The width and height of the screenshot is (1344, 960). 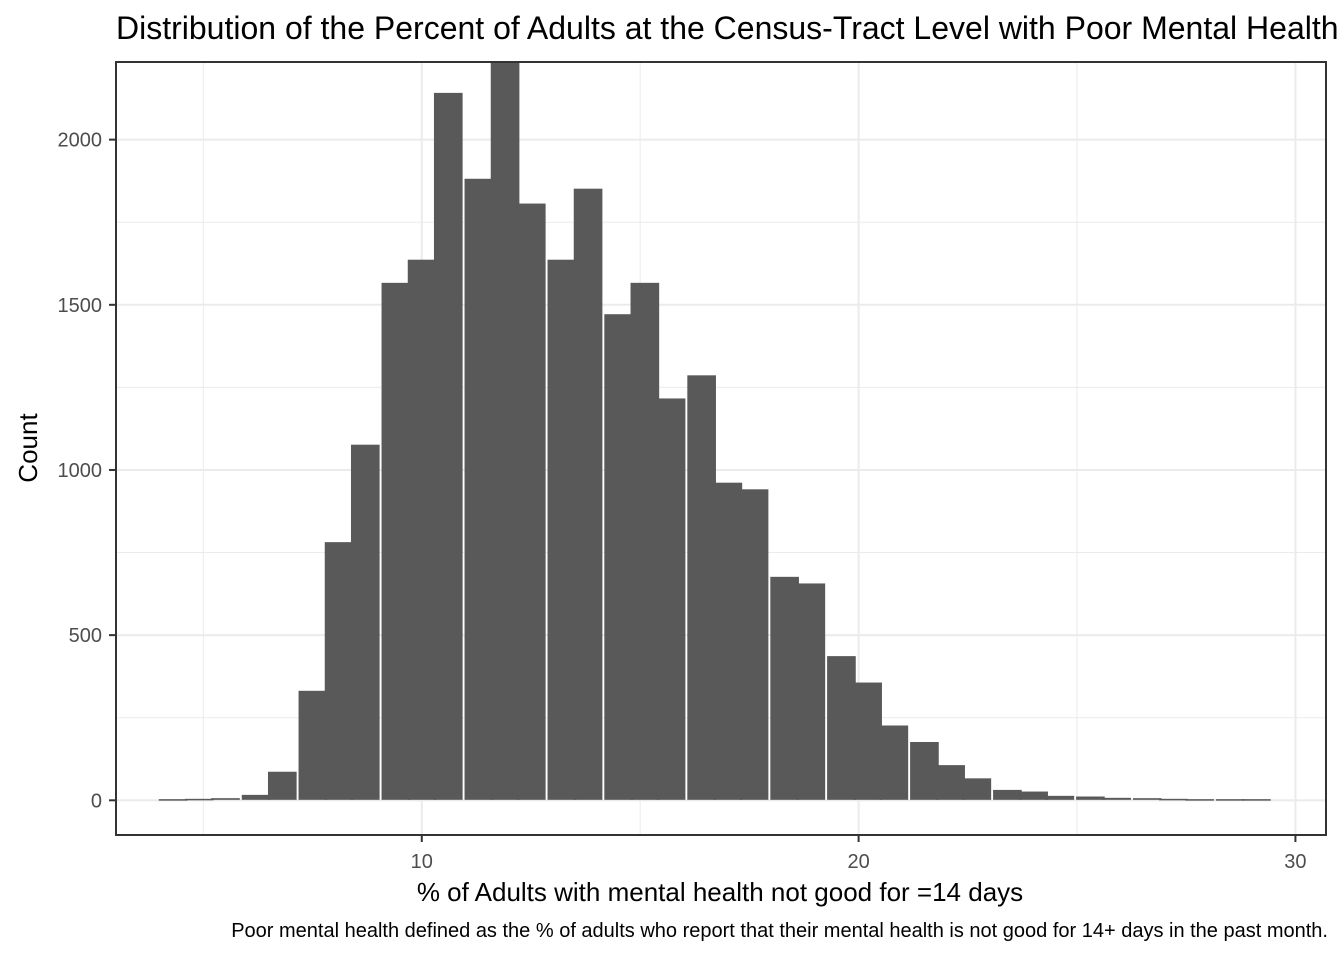 I want to click on y-tick-label: 1000, so click(x=80, y=471).